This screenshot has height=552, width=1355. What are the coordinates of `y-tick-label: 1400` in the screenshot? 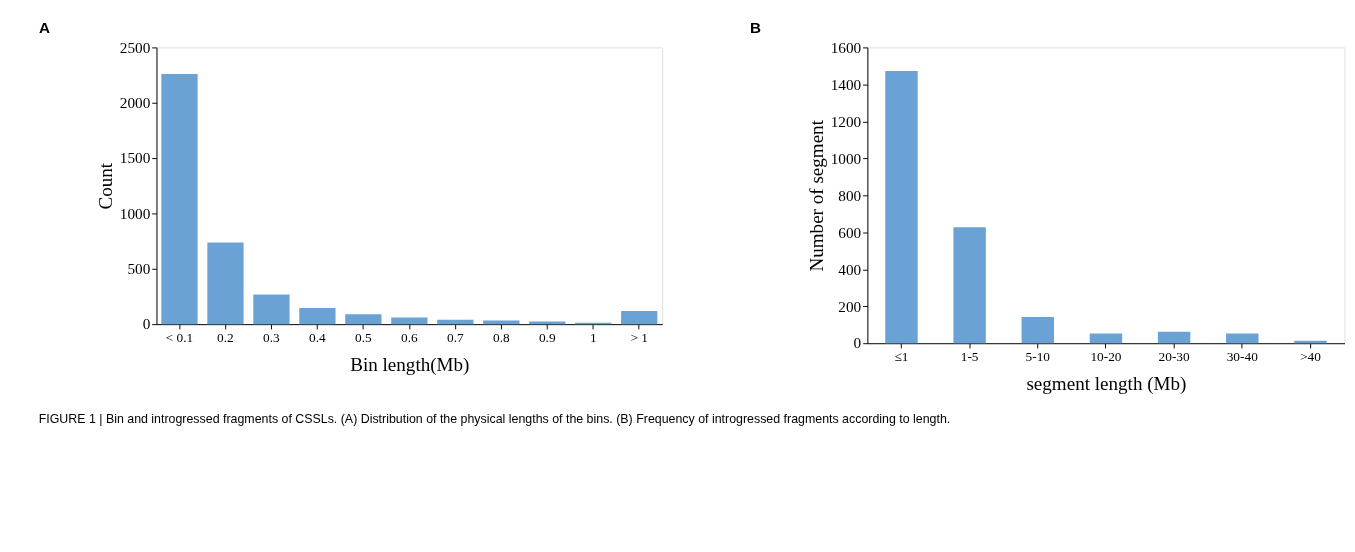 It's located at (846, 84).